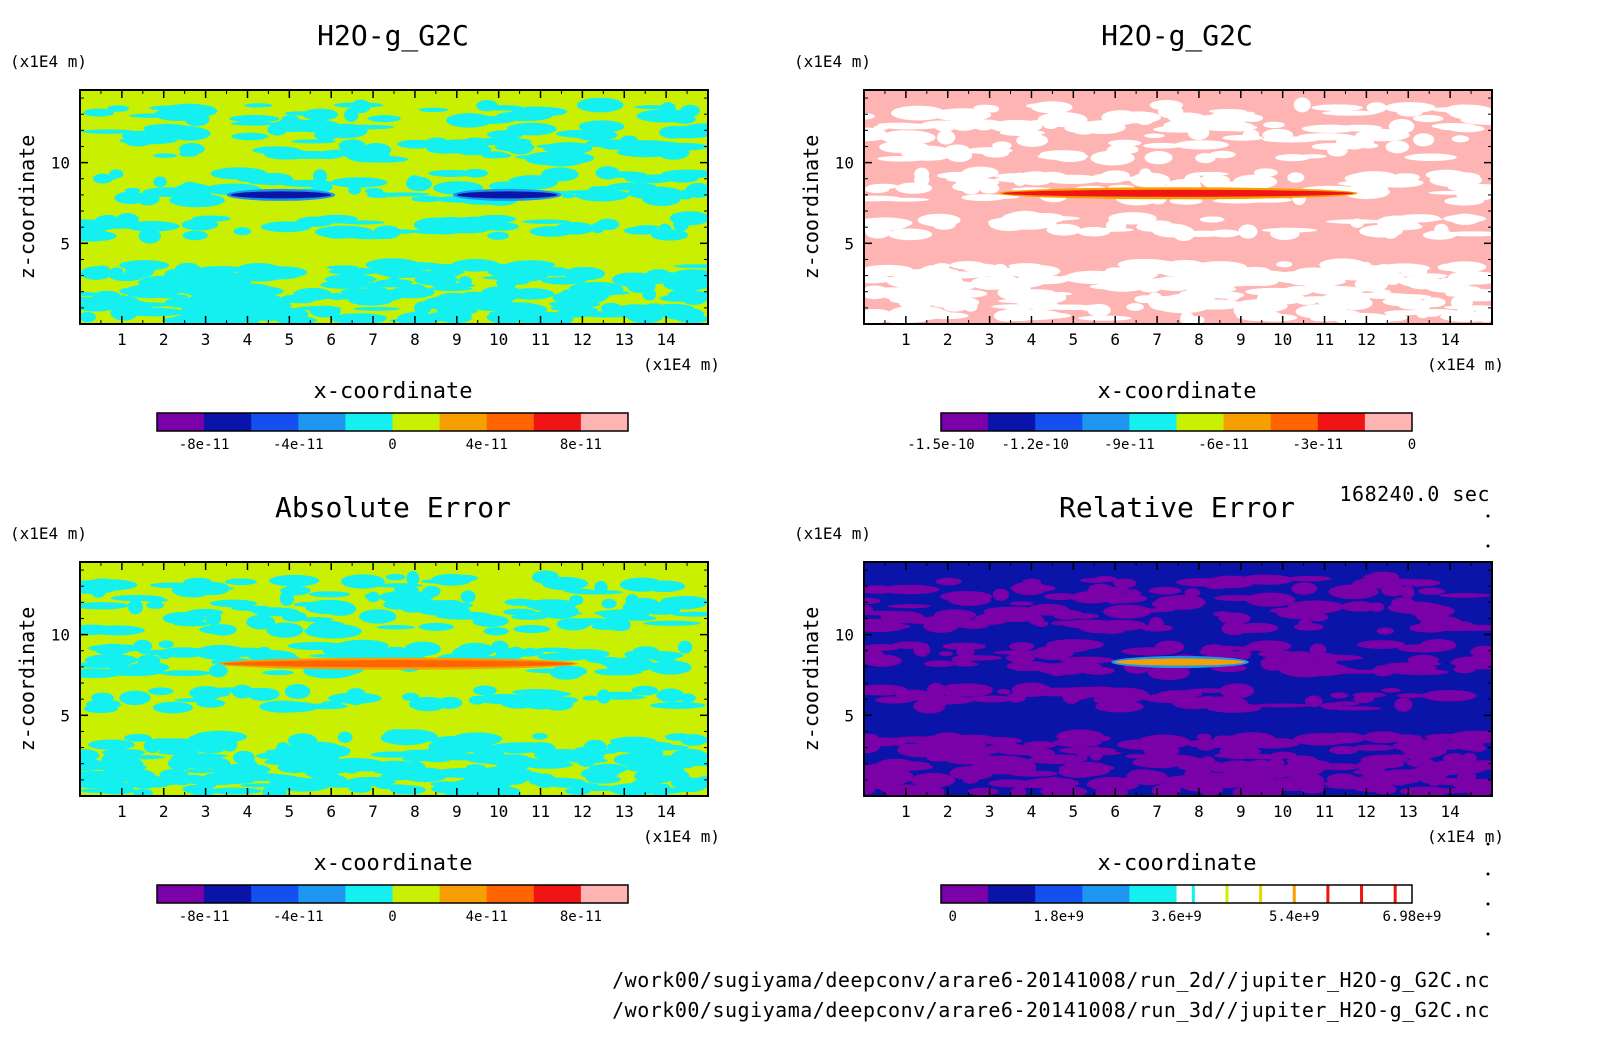 This screenshot has height=1054, width=1604. Describe the element at coordinates (540, 339) in the screenshot. I see `x-tick-label: 11` at that location.